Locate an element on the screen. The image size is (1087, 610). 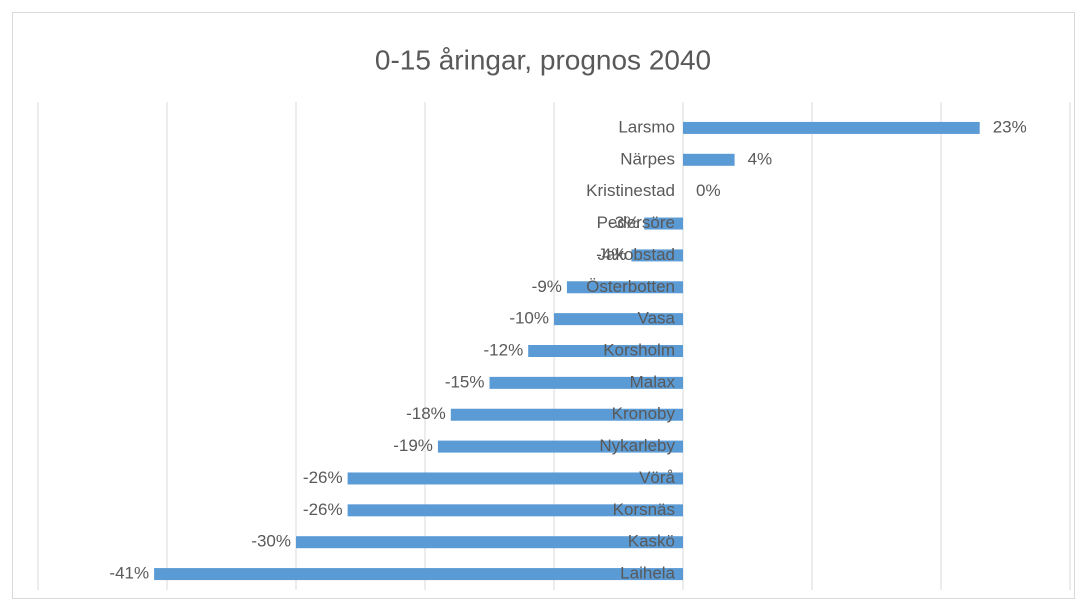
data-label: 4% is located at coordinates (760, 158).